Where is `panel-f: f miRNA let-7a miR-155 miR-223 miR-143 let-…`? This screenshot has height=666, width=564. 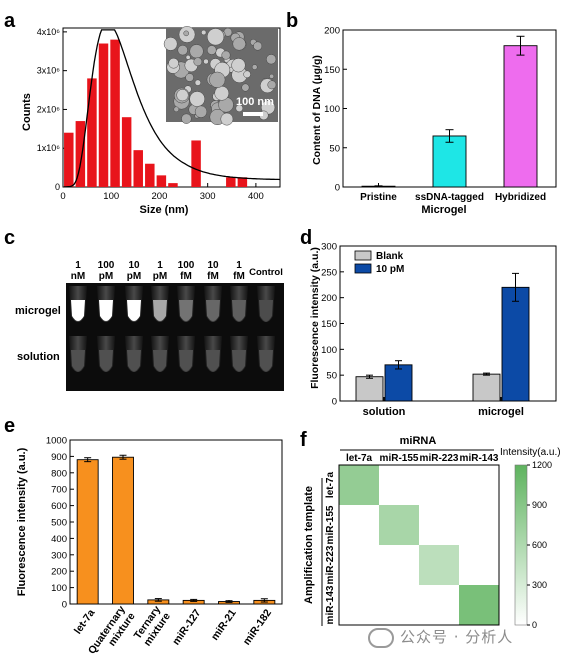
panel-f: f miRNA let-7a miR-155 miR-223 miR-143 let-… is located at coordinates (430, 529).